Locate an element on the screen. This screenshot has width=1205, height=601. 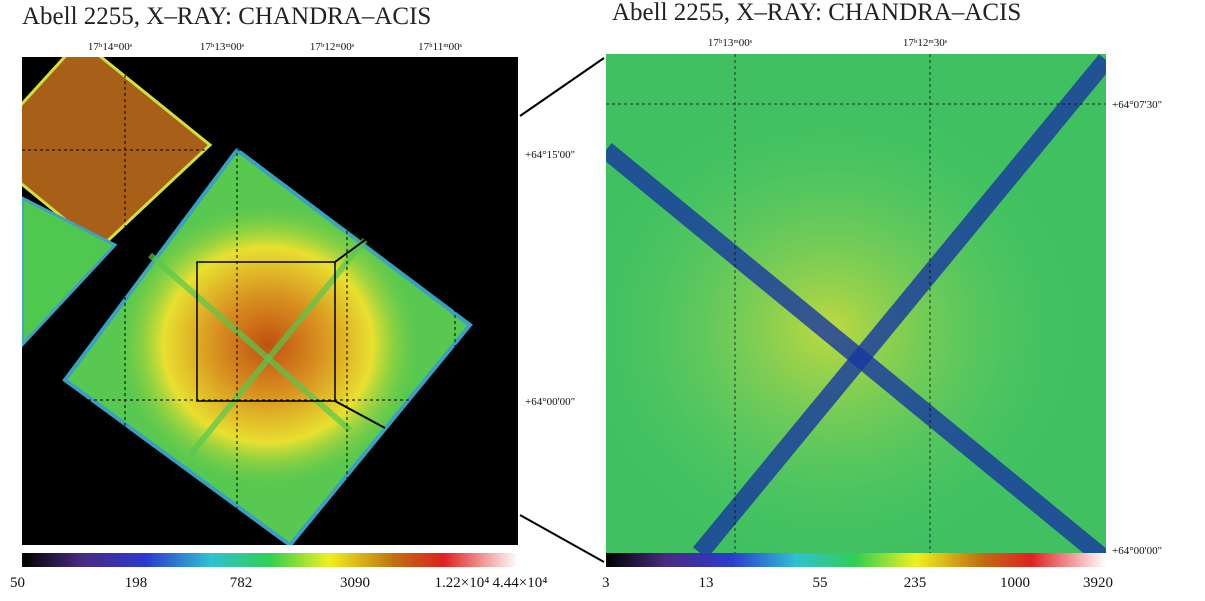
colorbar-label: 198 is located at coordinates (136, 583).